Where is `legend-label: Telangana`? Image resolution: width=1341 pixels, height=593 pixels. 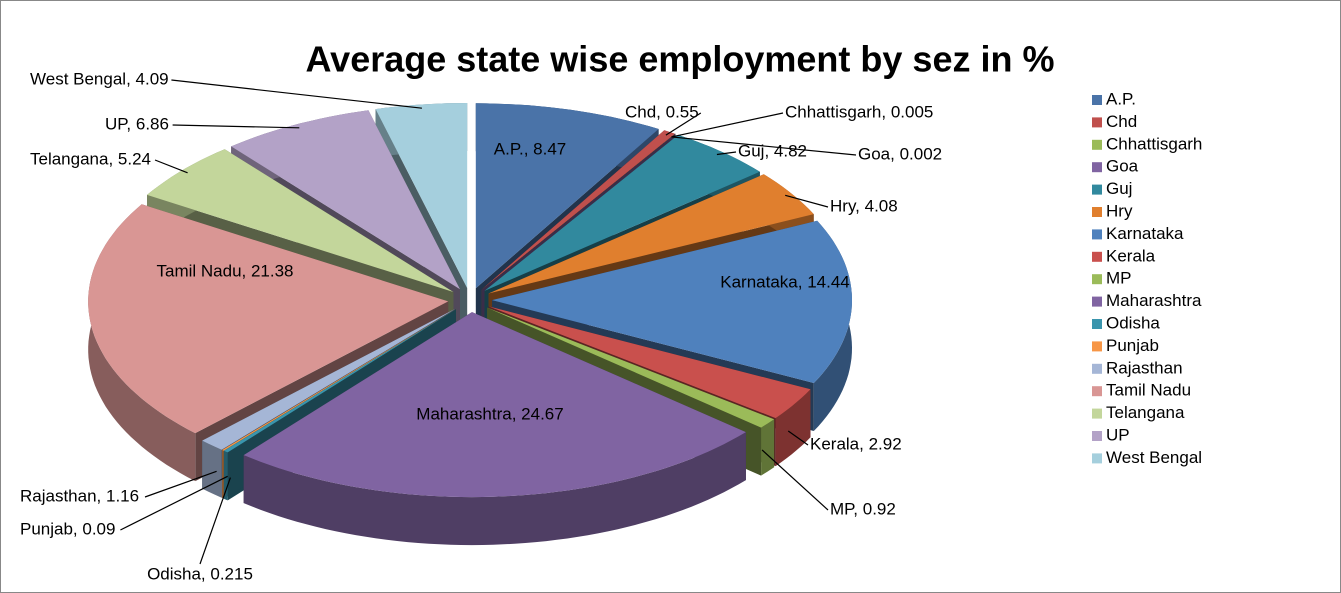
legend-label: Telangana is located at coordinates (1145, 412).